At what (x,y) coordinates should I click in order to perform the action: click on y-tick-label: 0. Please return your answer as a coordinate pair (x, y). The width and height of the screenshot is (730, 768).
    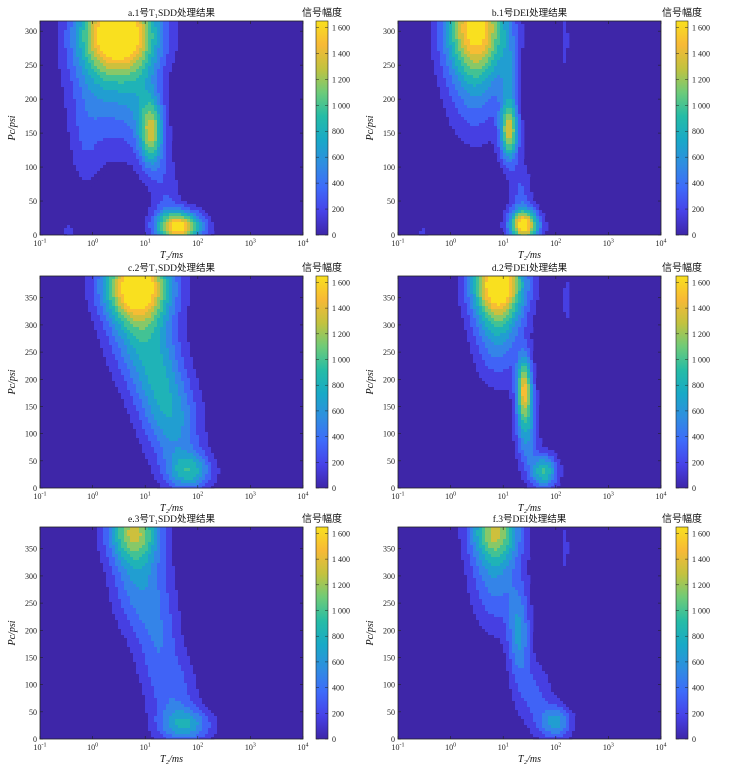
    Looking at the image, I should click on (393, 235).